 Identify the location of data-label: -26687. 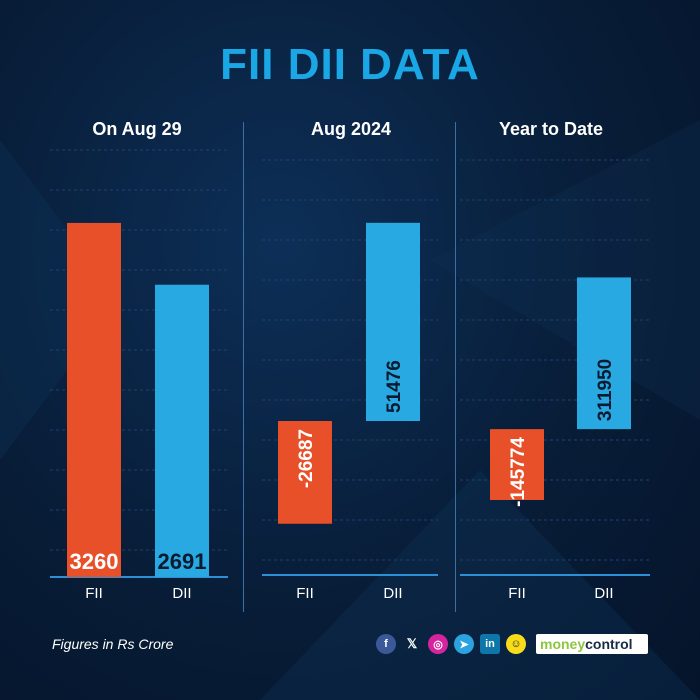
(306, 458).